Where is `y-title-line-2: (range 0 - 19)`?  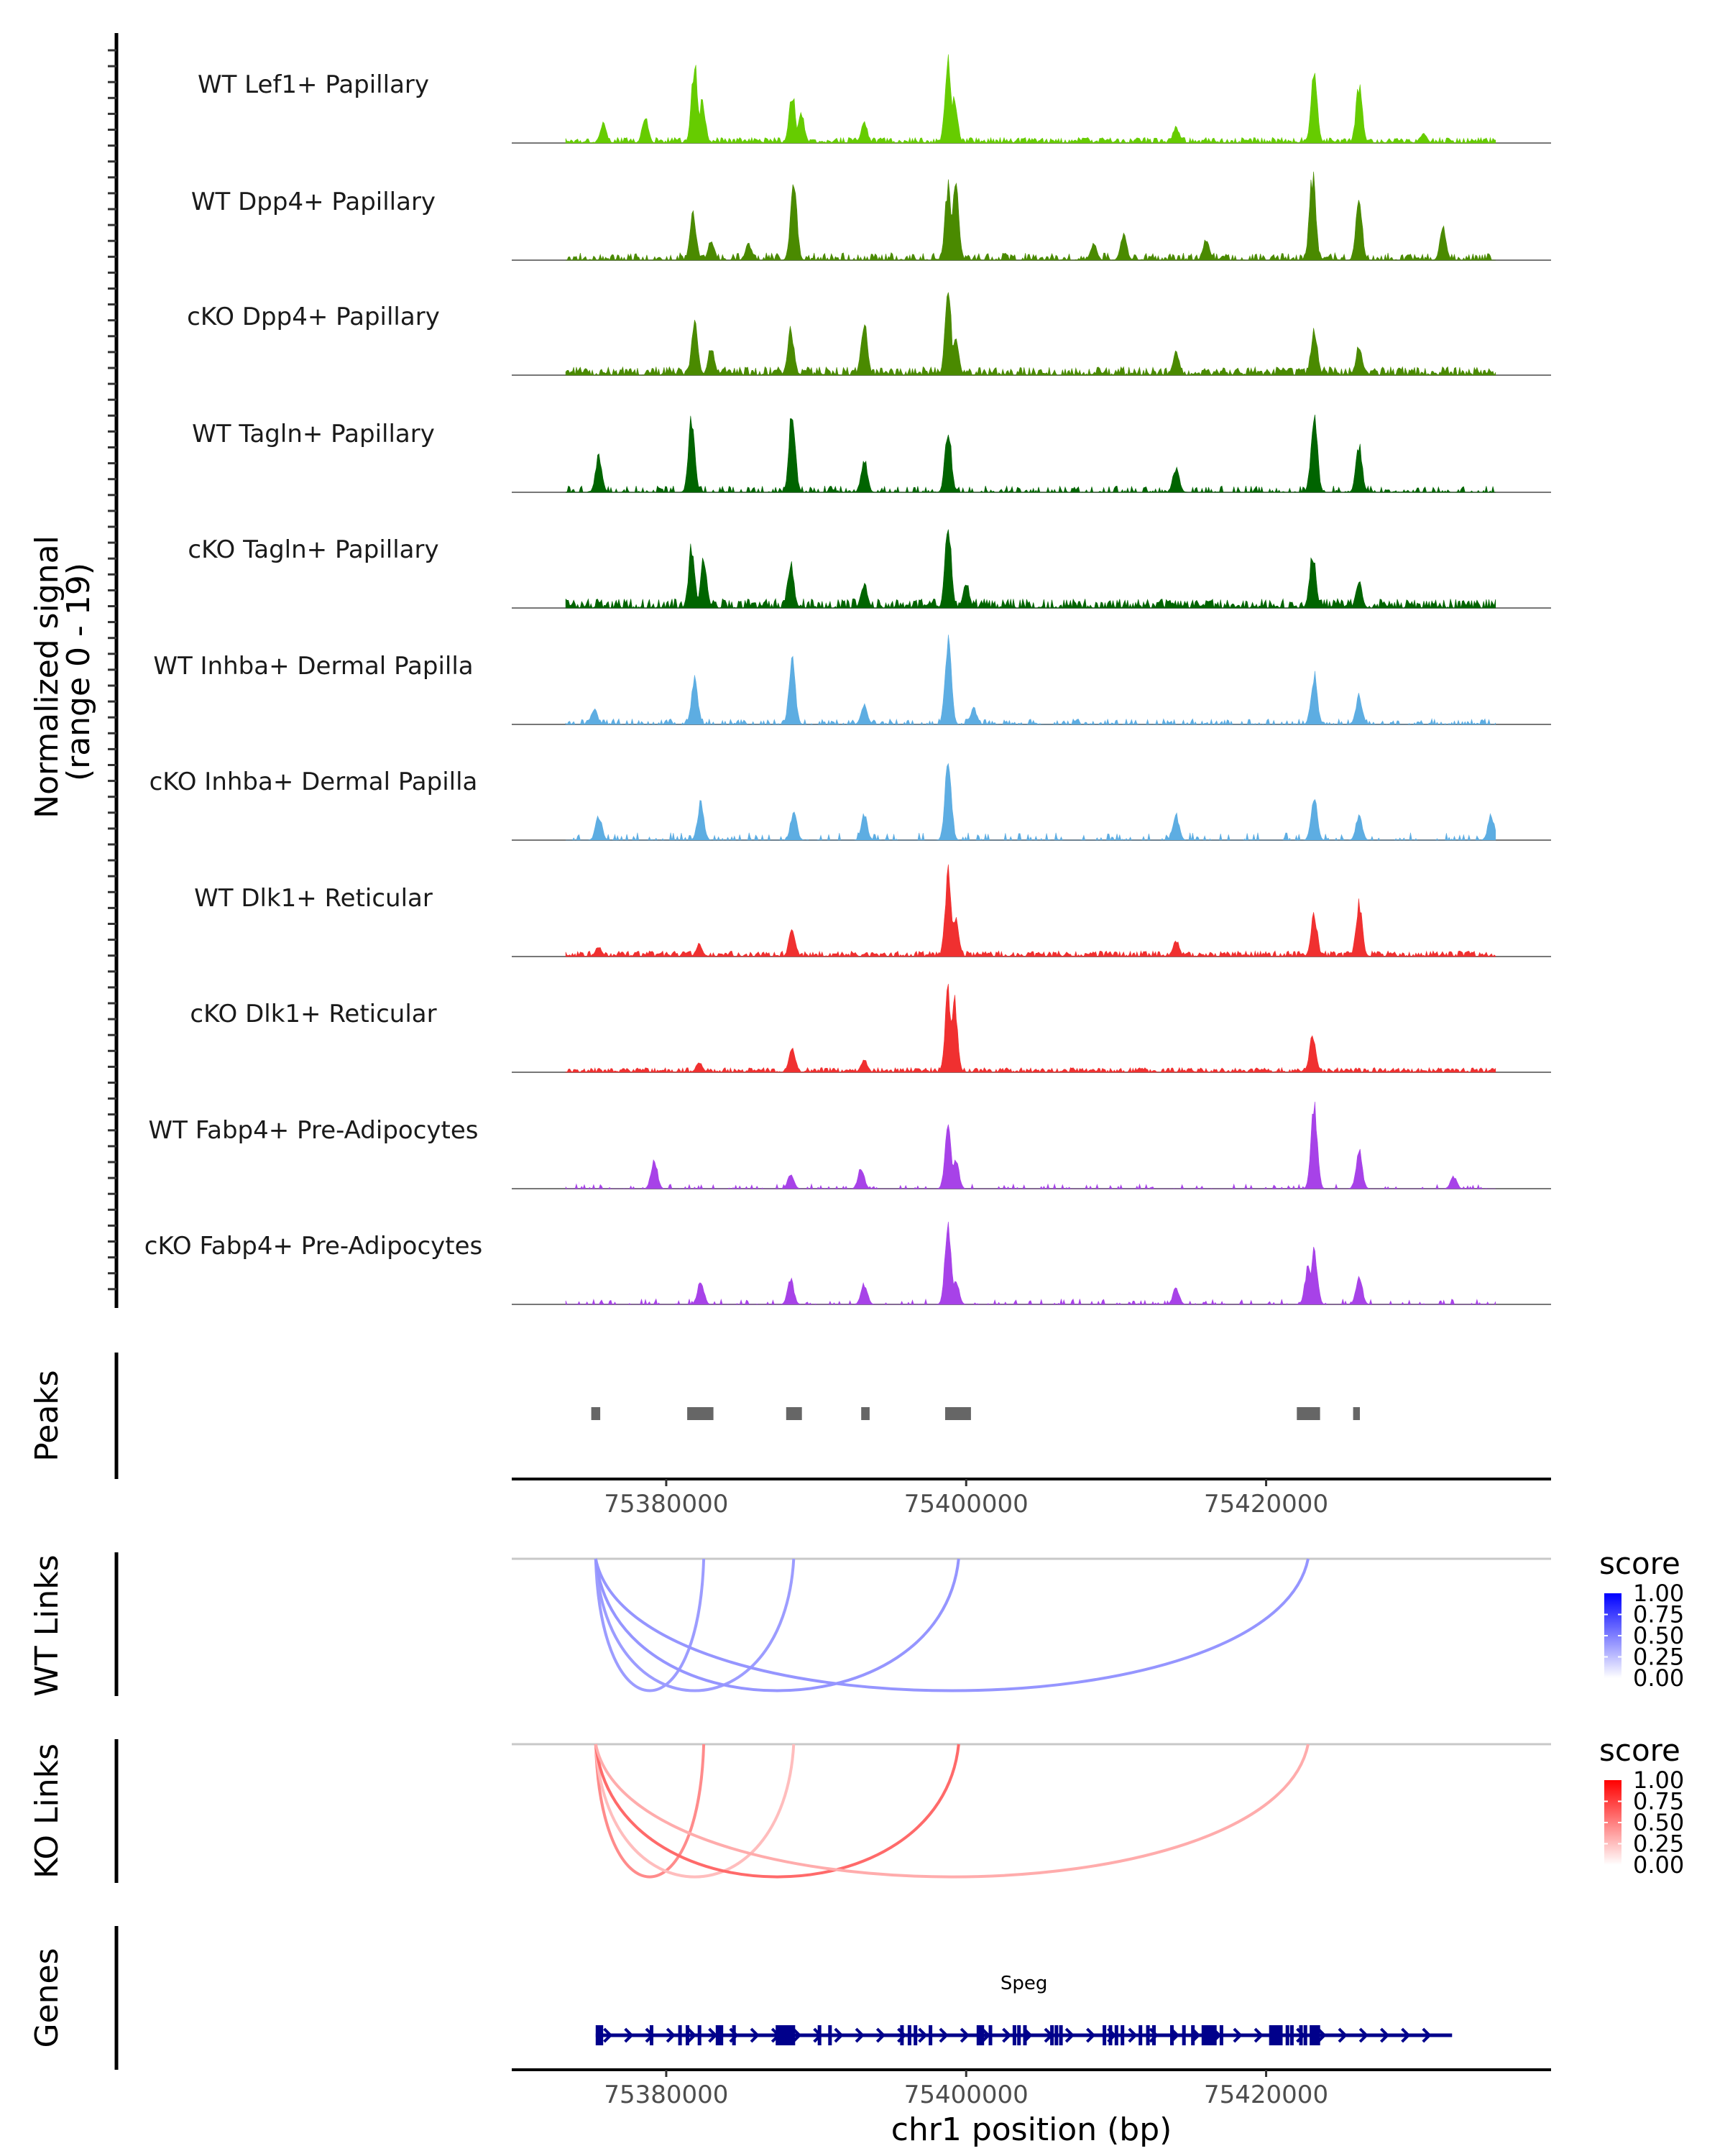
y-title-line-2: (range 0 - 19) is located at coordinates (78, 672).